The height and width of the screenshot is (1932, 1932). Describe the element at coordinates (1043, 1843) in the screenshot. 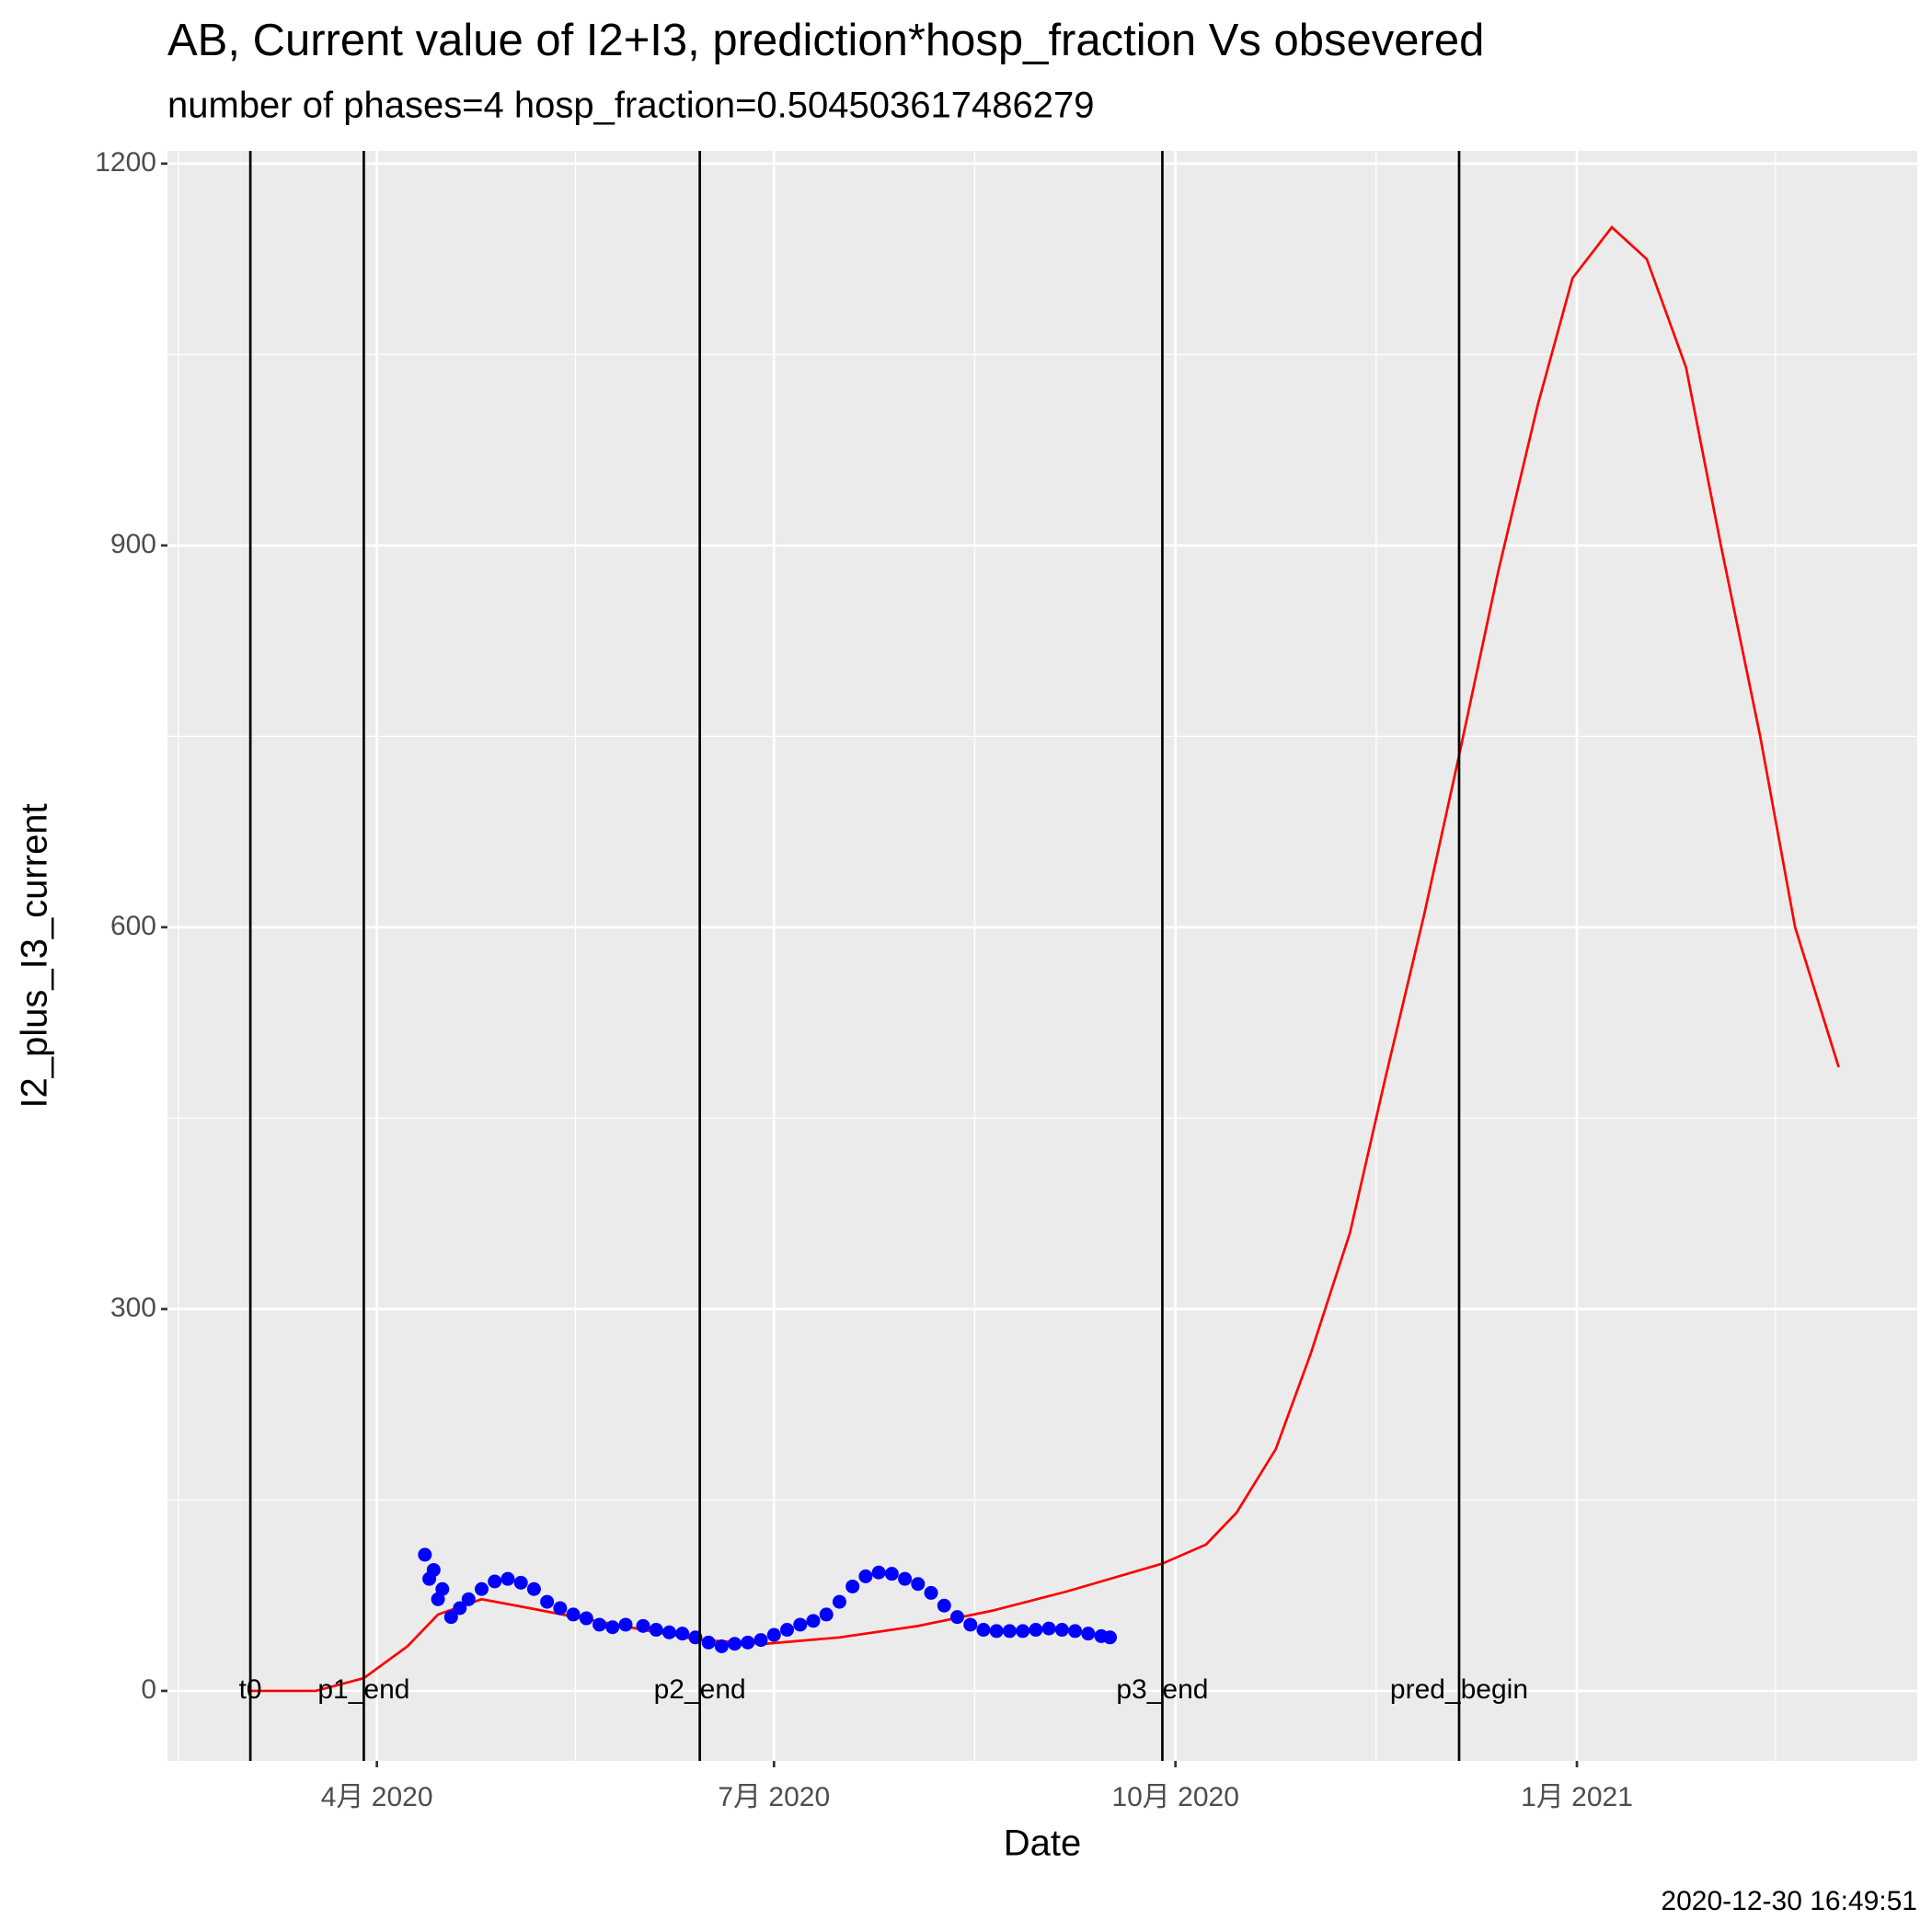

I see `x-axis-title: Date` at that location.